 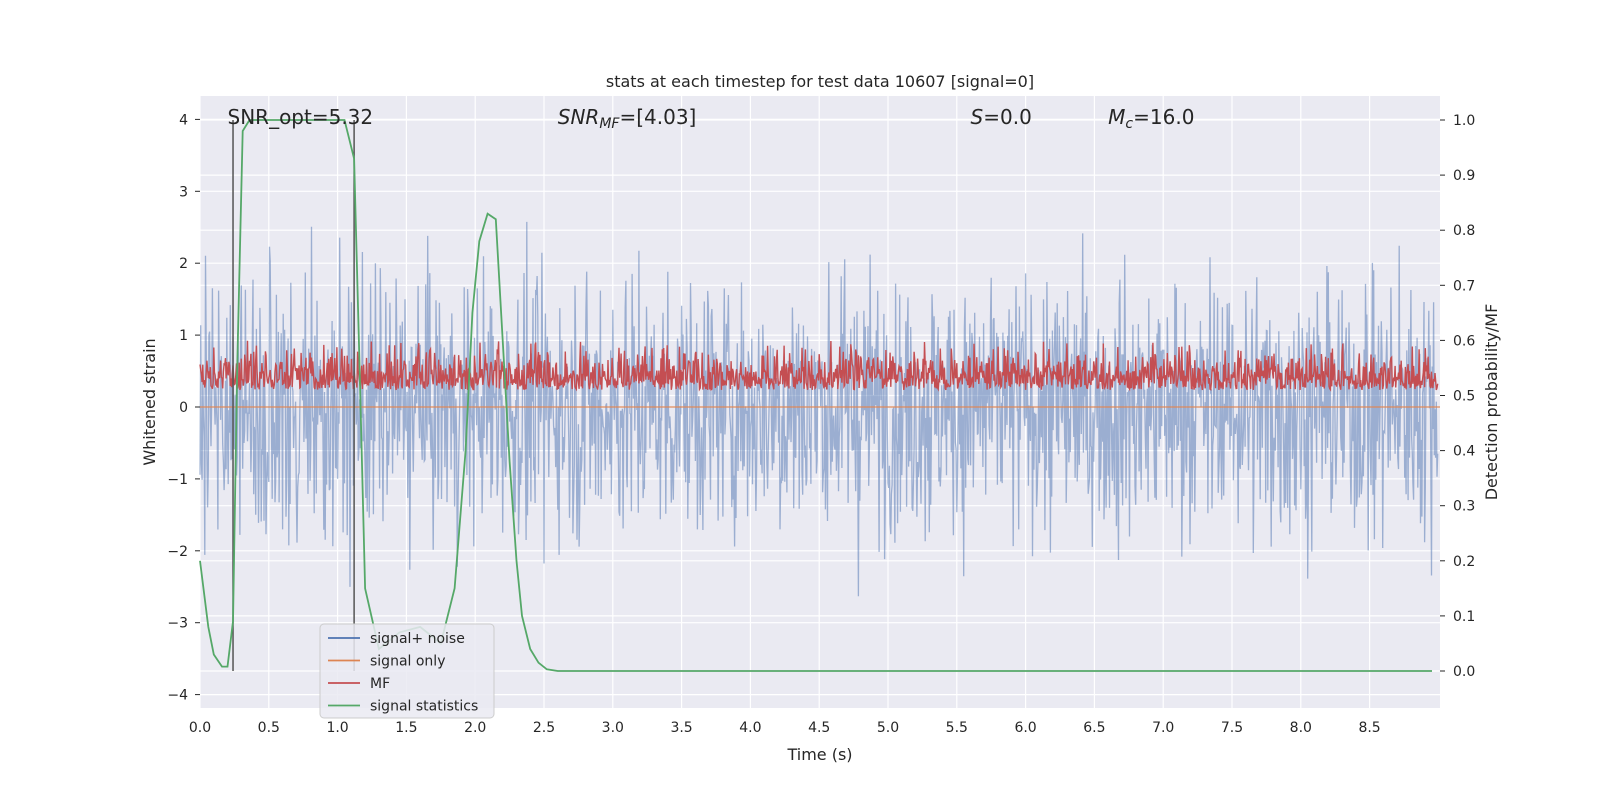 I want to click on x-tick-label: 7.5, so click(x=1232, y=728).